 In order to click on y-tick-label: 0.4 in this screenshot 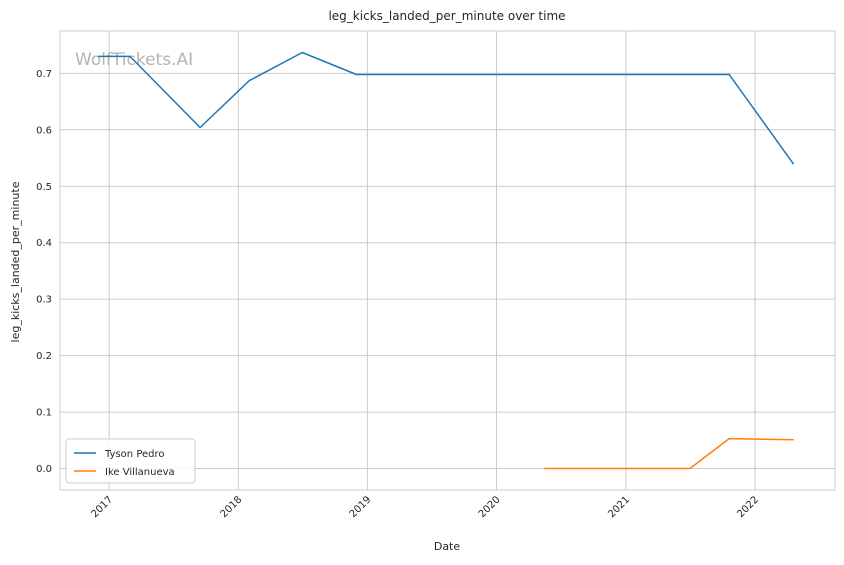, I will do `click(44, 243)`.